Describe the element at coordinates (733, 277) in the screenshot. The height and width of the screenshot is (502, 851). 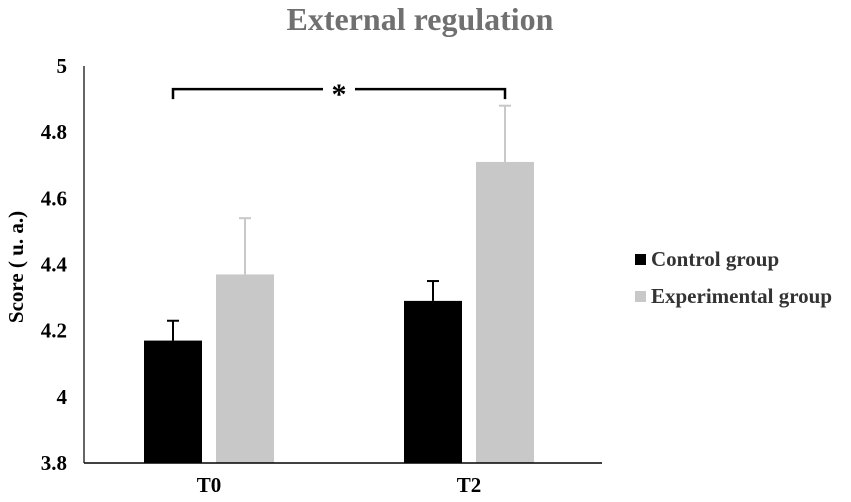
I see `legend: Control group Experimental group` at that location.